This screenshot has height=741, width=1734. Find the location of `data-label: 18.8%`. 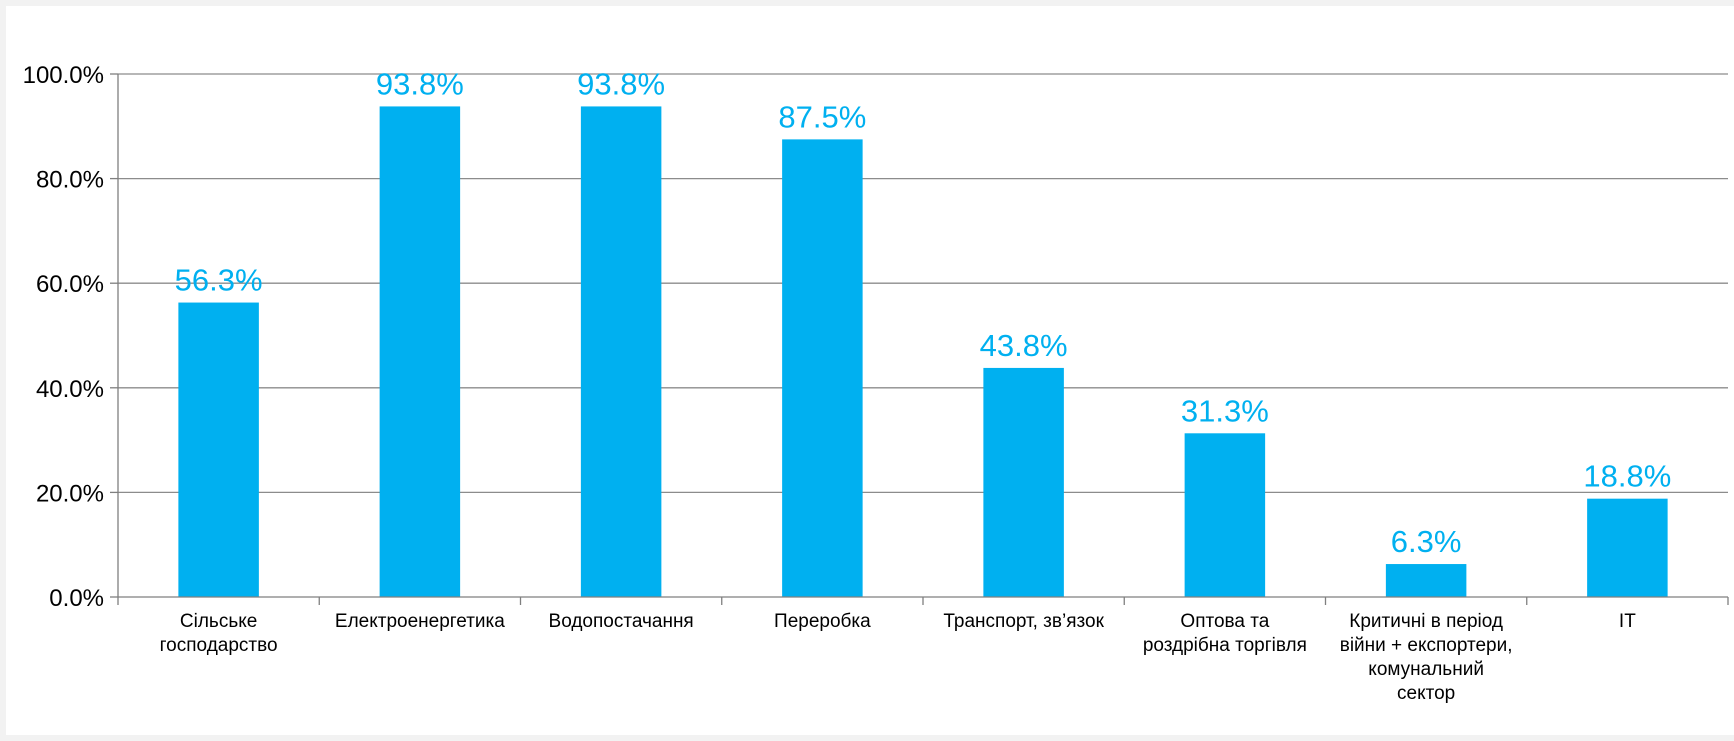

data-label: 18.8% is located at coordinates (1627, 476).